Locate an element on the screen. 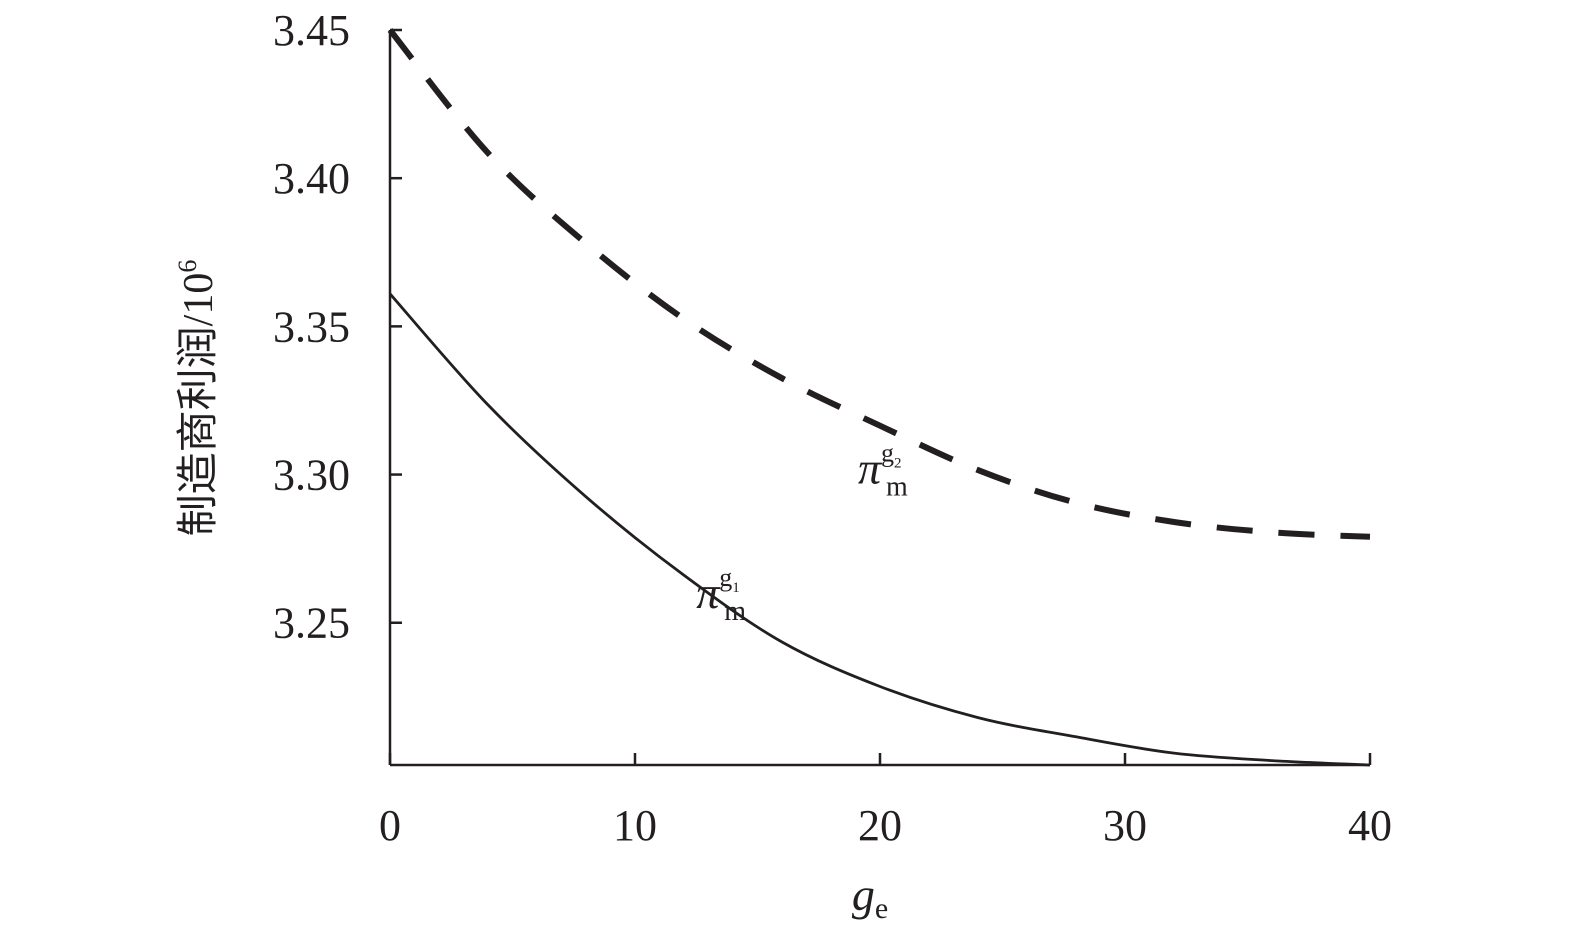  y-axis-title: 制造商利润/106 is located at coordinates (197, 398).